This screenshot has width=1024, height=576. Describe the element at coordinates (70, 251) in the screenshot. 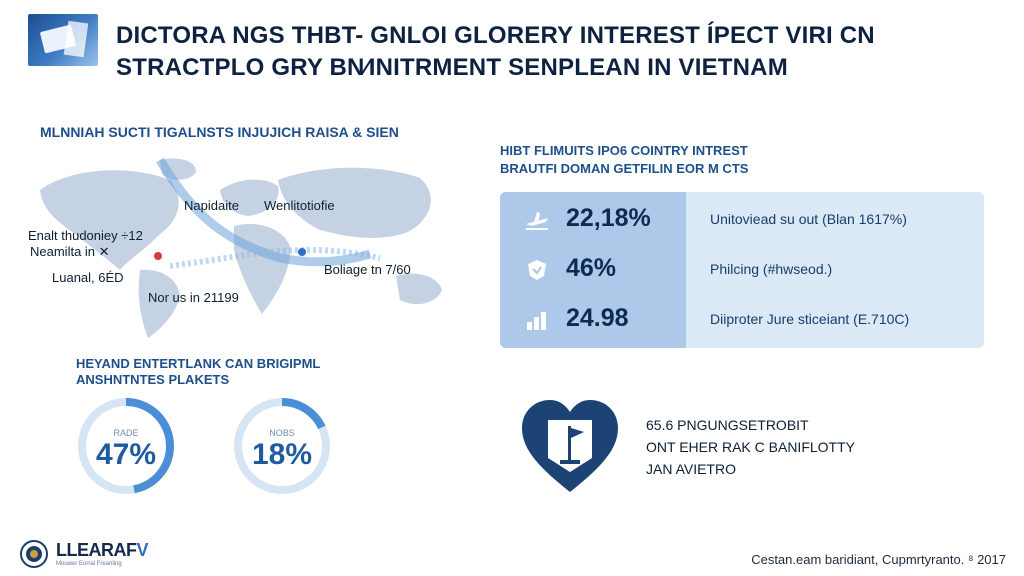

I see `map-label-neamilta: Neamilta in ✕` at that location.